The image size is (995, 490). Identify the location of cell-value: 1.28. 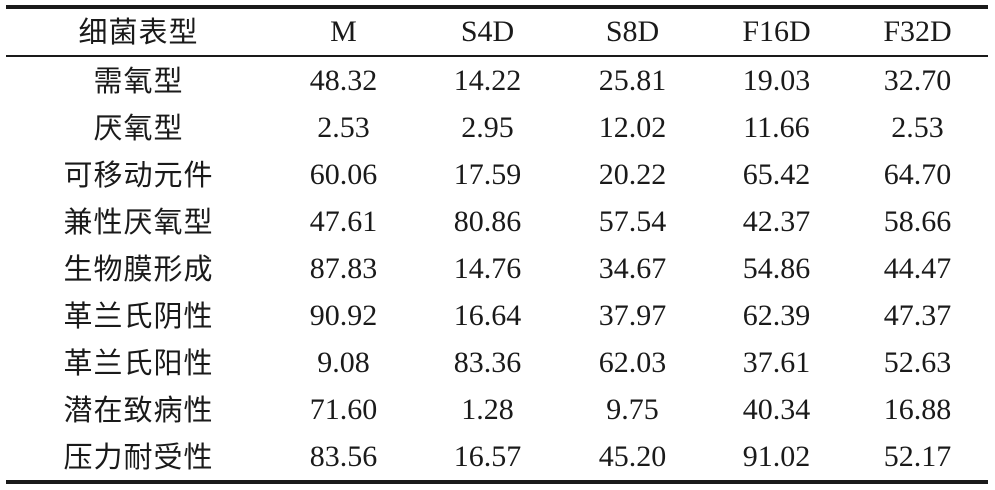
(487, 409).